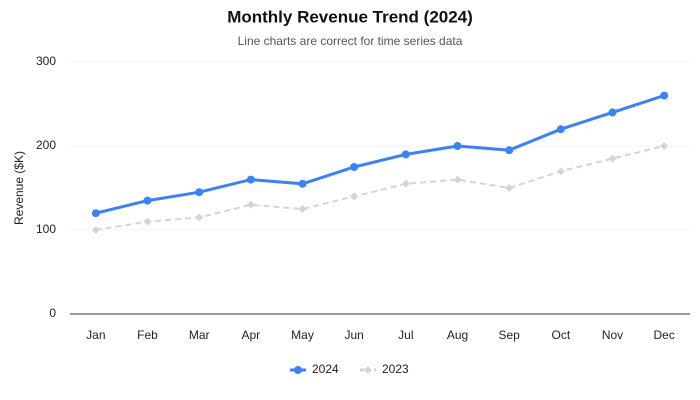 Image resolution: width=700 pixels, height=400 pixels. What do you see at coordinates (52, 313) in the screenshot?
I see `y-tick-label: 0` at bounding box center [52, 313].